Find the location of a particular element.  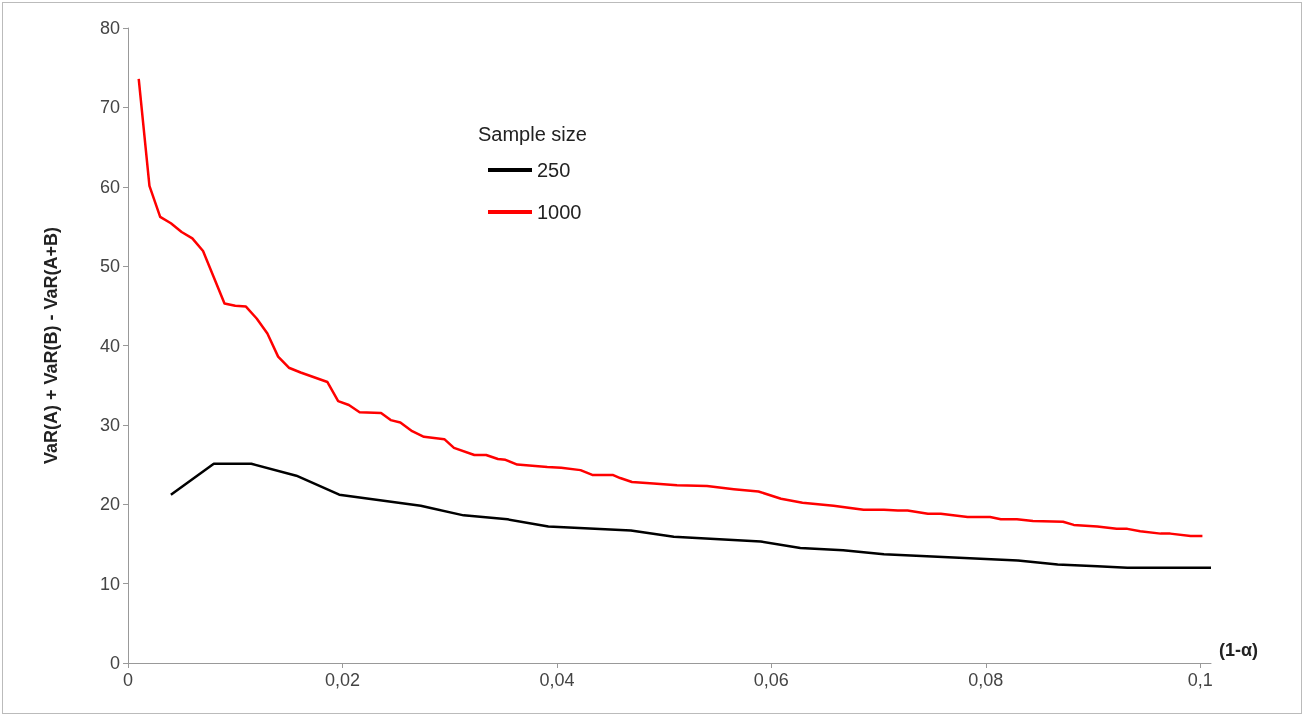

x-tick-label: 0,08 is located at coordinates (986, 680).